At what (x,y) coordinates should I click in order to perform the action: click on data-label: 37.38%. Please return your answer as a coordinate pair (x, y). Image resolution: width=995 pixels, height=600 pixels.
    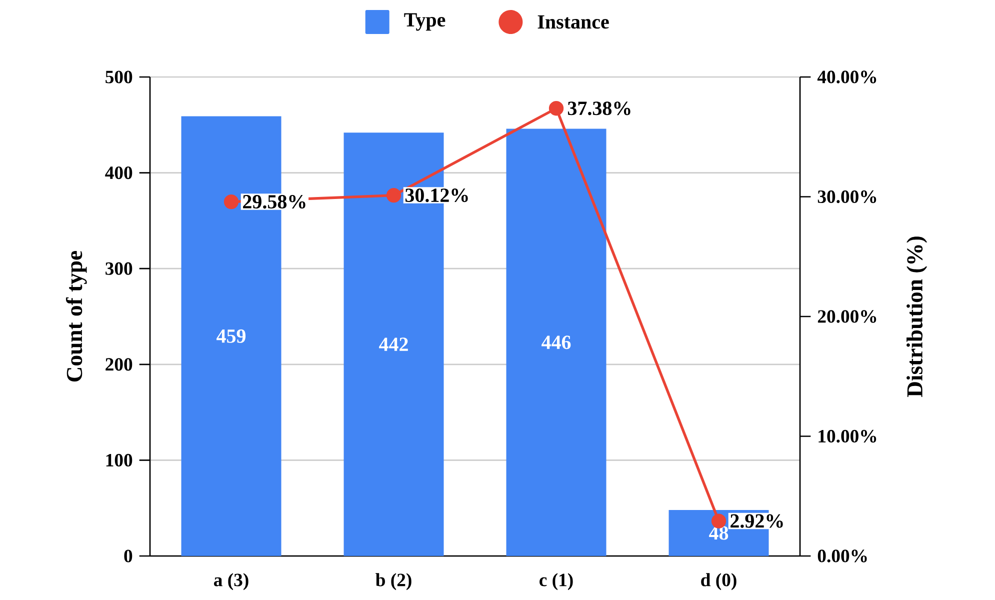
    Looking at the image, I should click on (599, 109).